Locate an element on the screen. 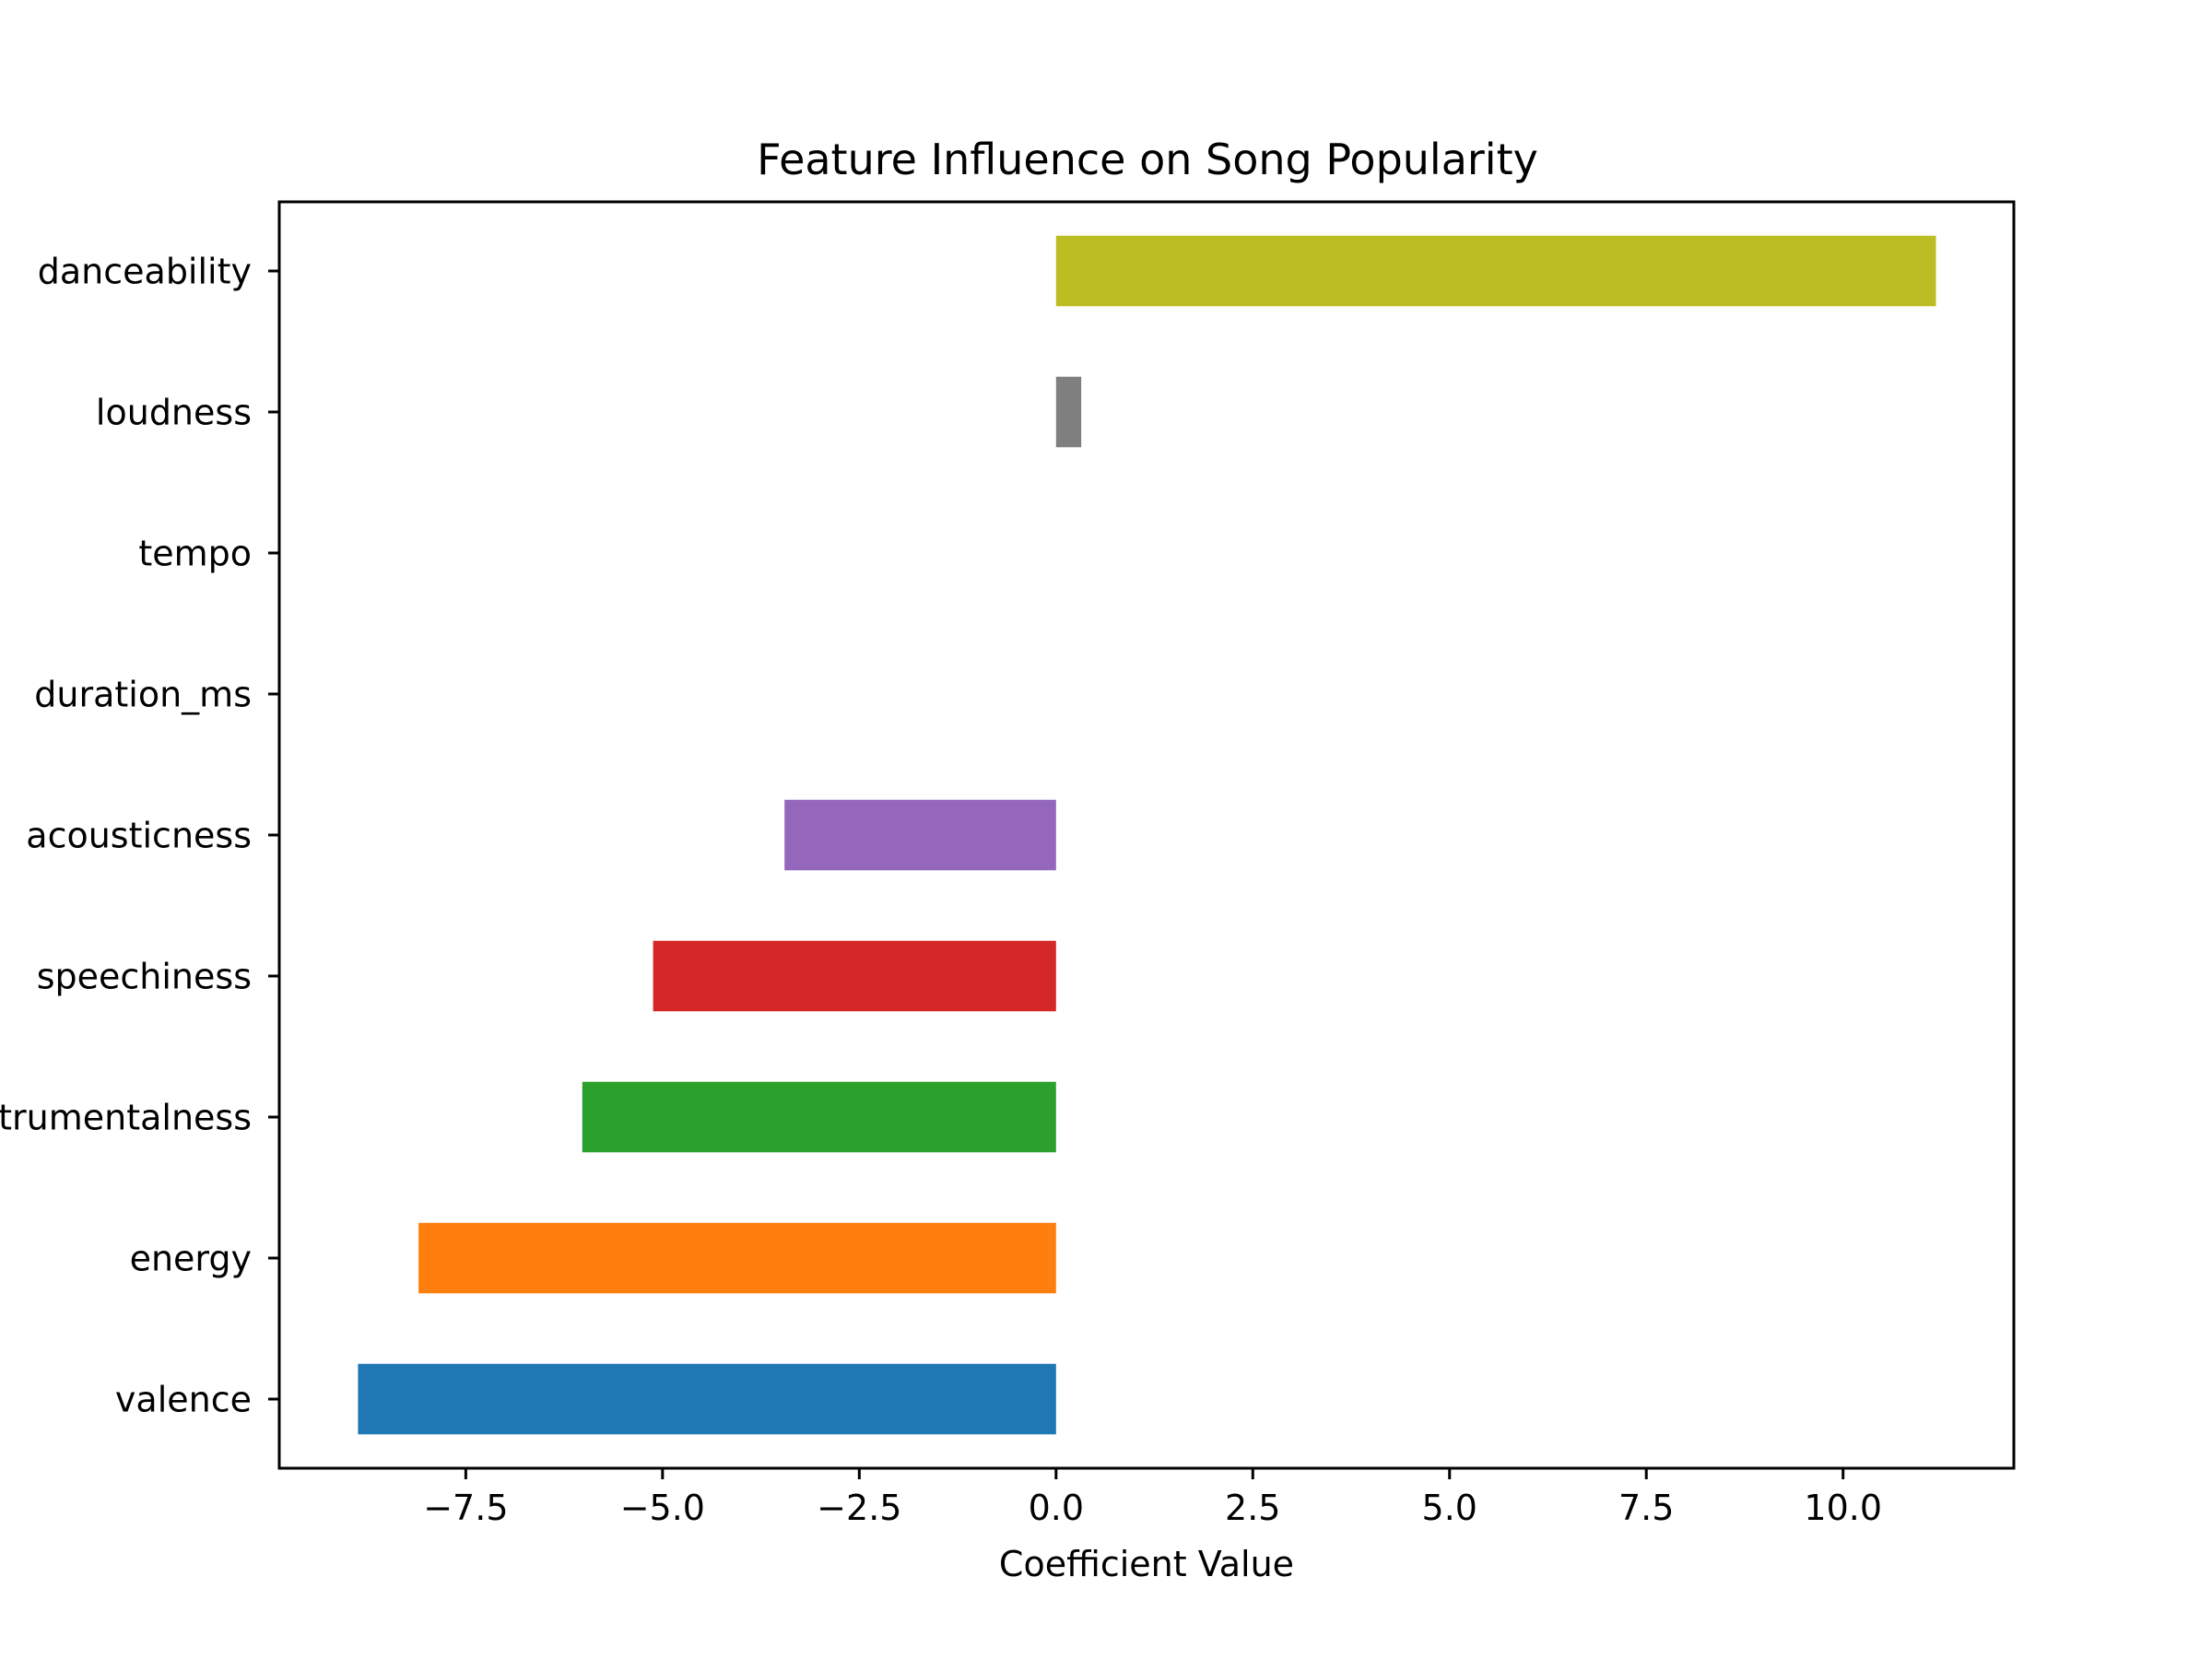  x-tick-label: 0.0 is located at coordinates (1056, 1508).